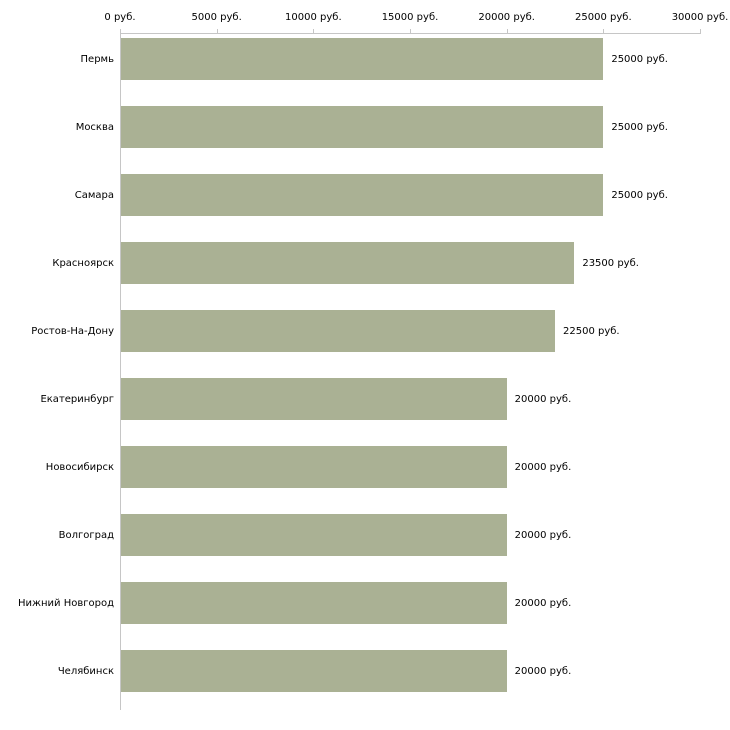 Image resolution: width=730 pixels, height=730 pixels. Describe the element at coordinates (79, 467) in the screenshot. I see `category-label: Новосибирск` at that location.